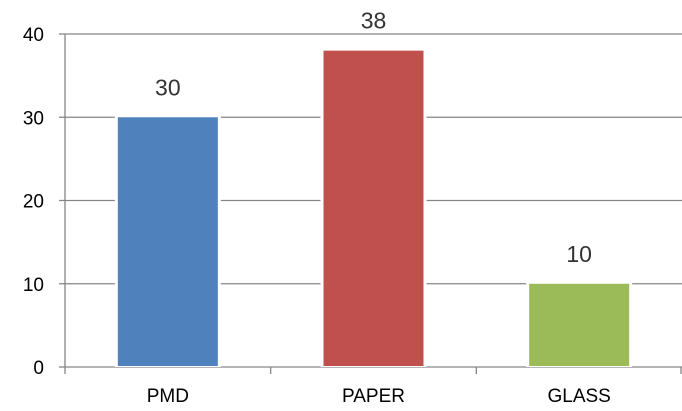 This screenshot has height=411, width=682. Describe the element at coordinates (373, 396) in the screenshot. I see `x-tick-label-paper: PAPER` at that location.